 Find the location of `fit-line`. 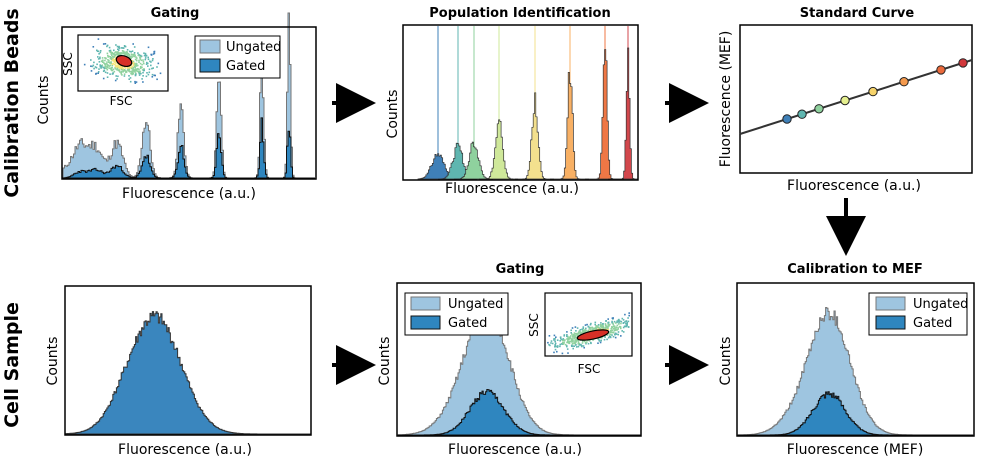

fit-line is located at coordinates (856, 97).